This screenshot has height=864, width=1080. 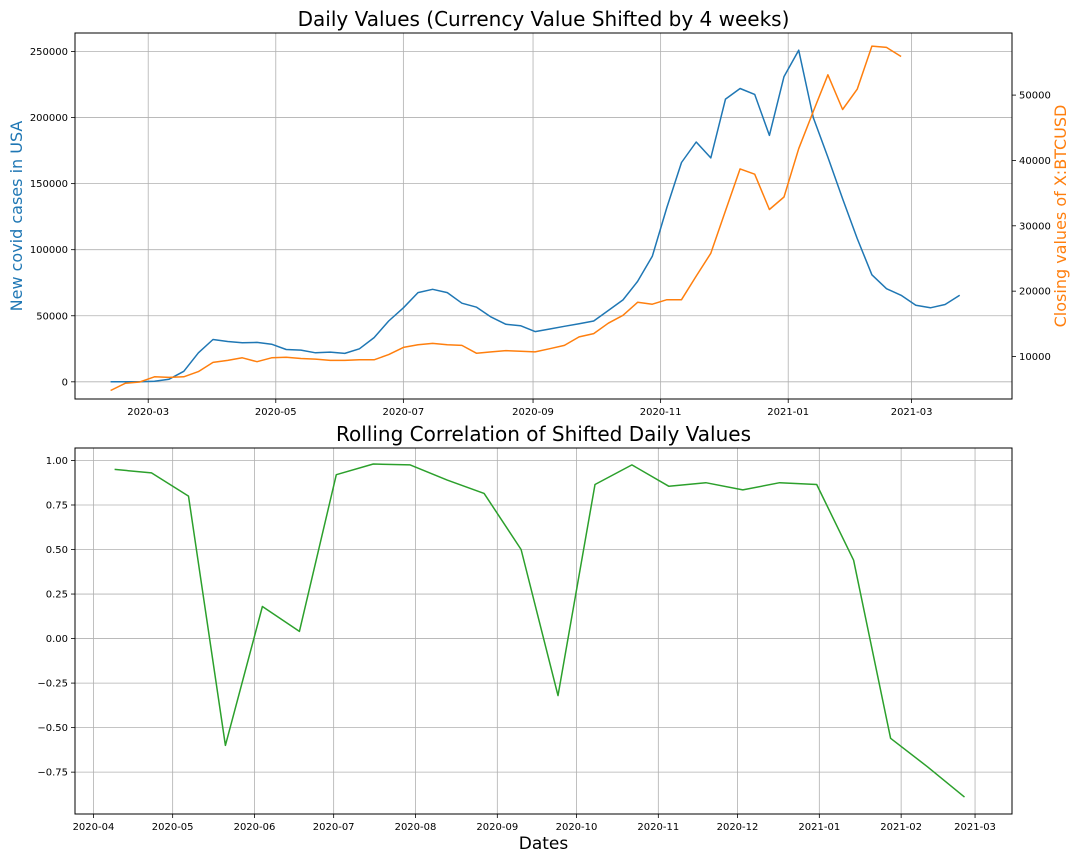 What do you see at coordinates (1060, 216) in the screenshot?
I see `top-y-axis-label-right: Closing values of X:BTCUSD` at bounding box center [1060, 216].